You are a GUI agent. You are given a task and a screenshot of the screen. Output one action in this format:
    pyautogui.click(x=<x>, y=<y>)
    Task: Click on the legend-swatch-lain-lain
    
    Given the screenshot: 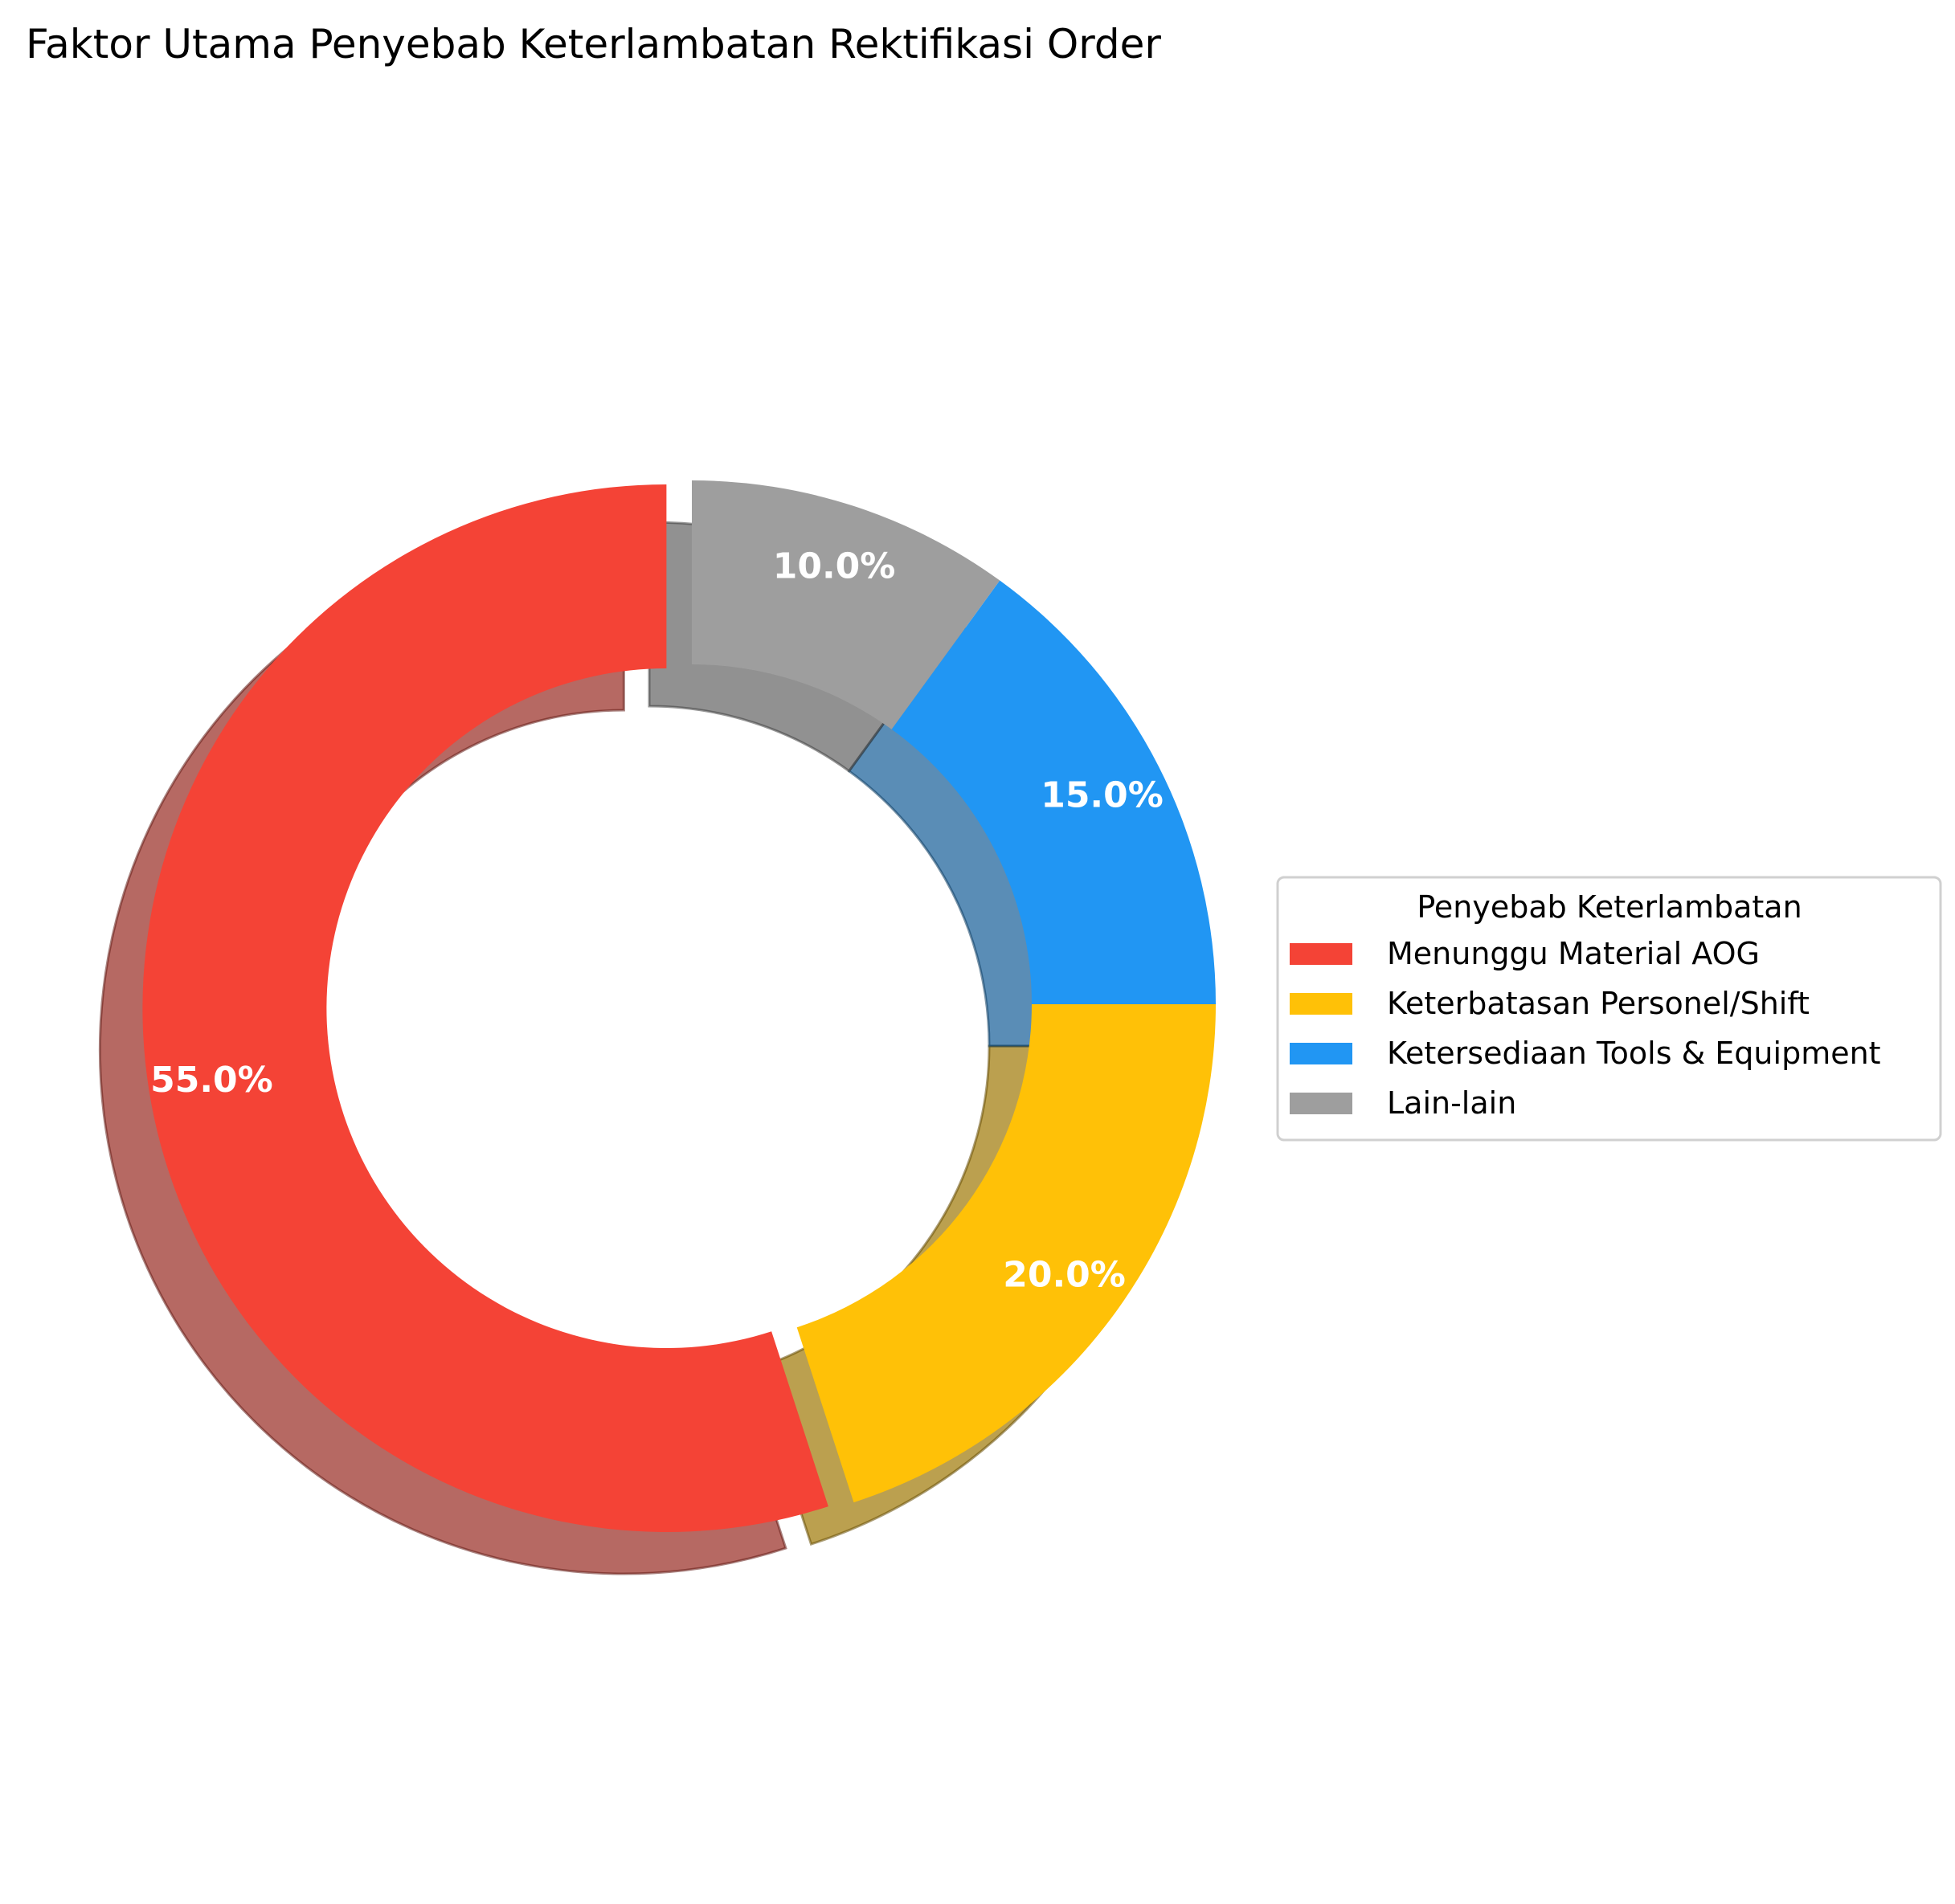 What is the action you would take?
    pyautogui.click(x=1321, y=1103)
    